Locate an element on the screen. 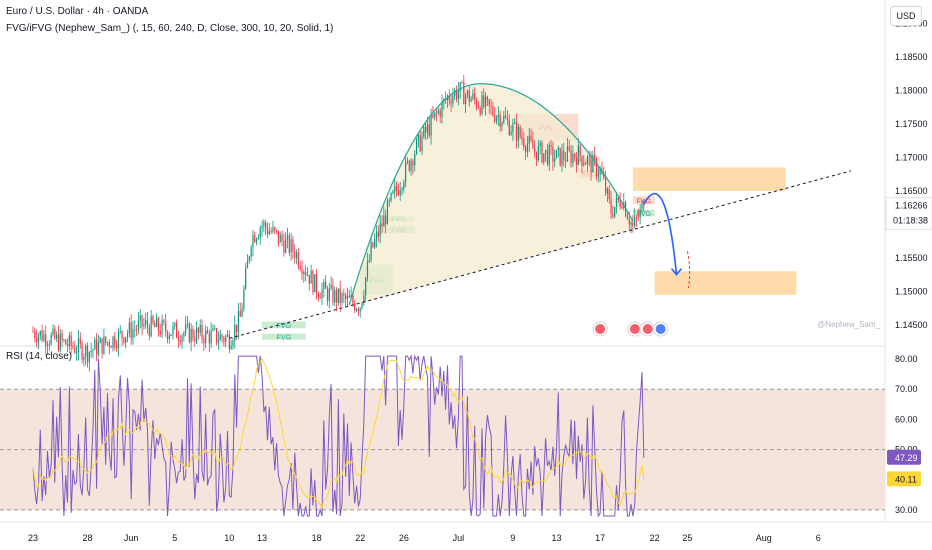  time-axis-label: 13 is located at coordinates (262, 538).